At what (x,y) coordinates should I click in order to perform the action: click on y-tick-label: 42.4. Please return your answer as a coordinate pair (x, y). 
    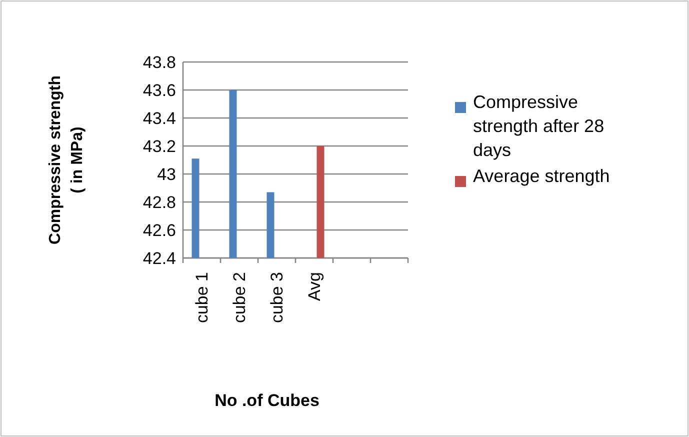
    Looking at the image, I should click on (159, 258).